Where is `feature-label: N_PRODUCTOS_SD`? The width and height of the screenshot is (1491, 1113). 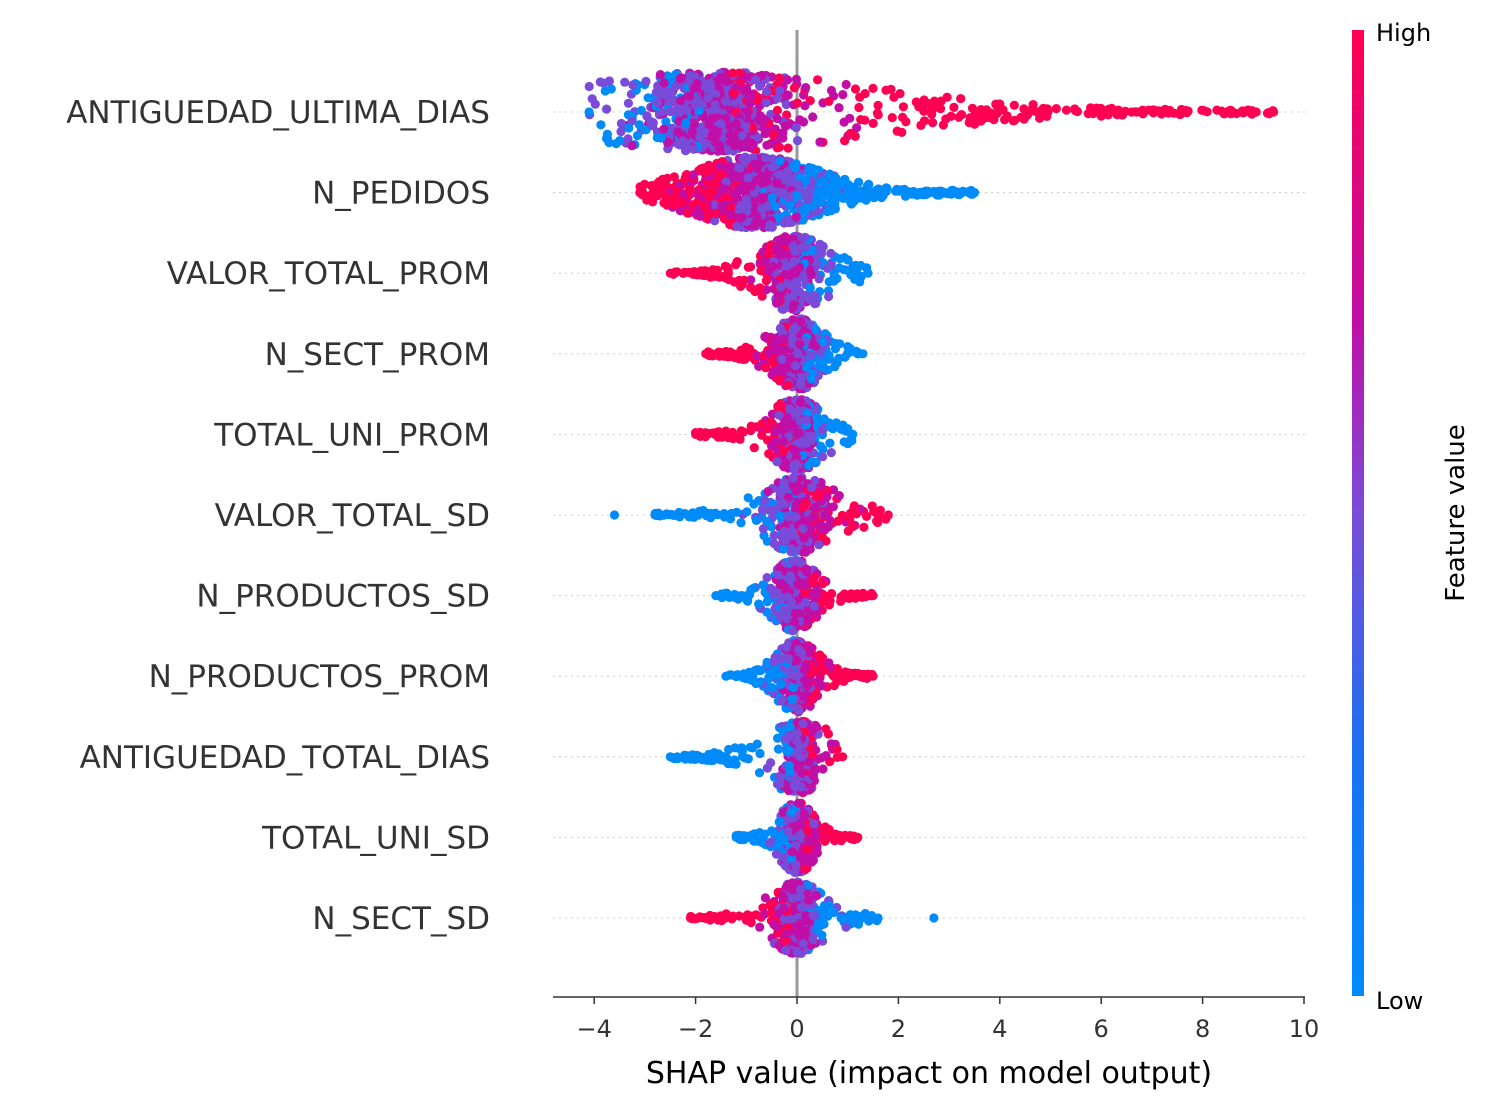
feature-label: N_PRODUCTOS_SD is located at coordinates (343, 597).